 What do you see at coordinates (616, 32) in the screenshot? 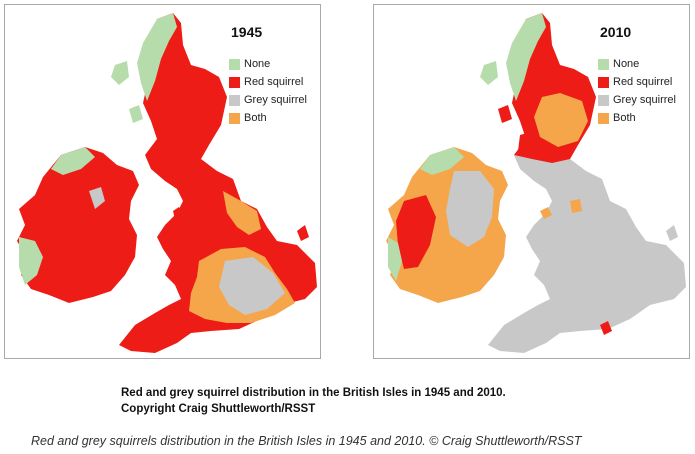
I see `map-year-label: 2010` at bounding box center [616, 32].